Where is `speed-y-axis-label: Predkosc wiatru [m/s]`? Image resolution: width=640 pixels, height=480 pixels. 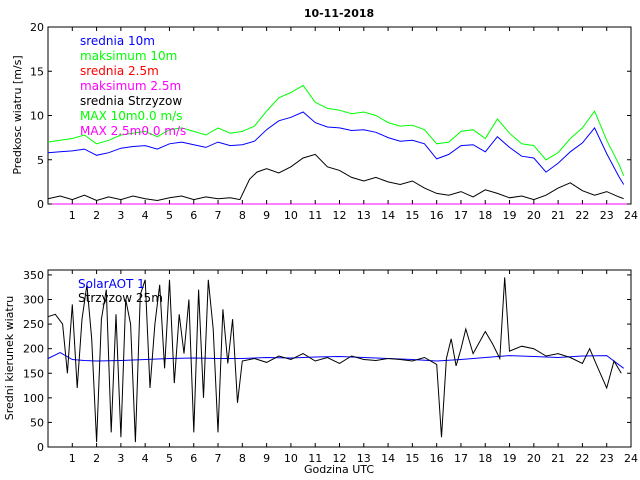
speed-y-axis-label: Predkosc wiatru [m/s] is located at coordinates (17, 114).